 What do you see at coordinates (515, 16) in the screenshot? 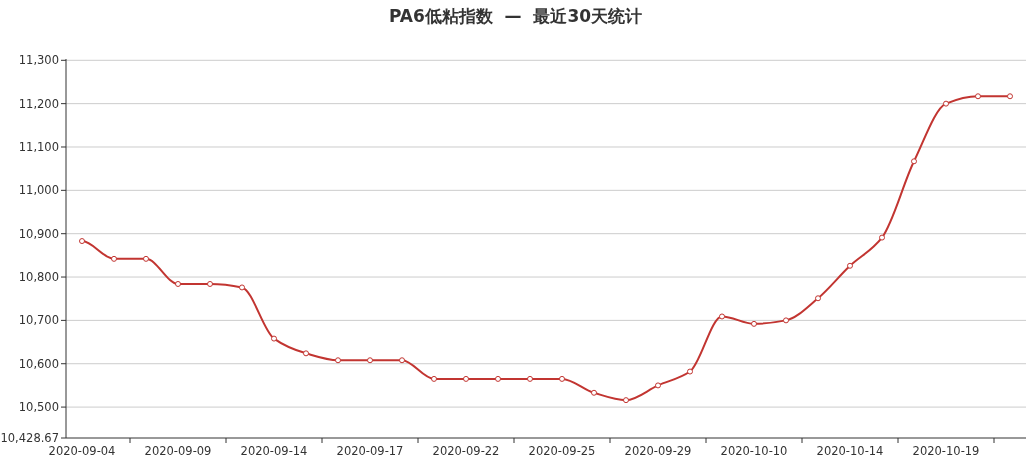
I see `chart-title: PA6低粘指数 — 最近30天统计` at bounding box center [515, 16].